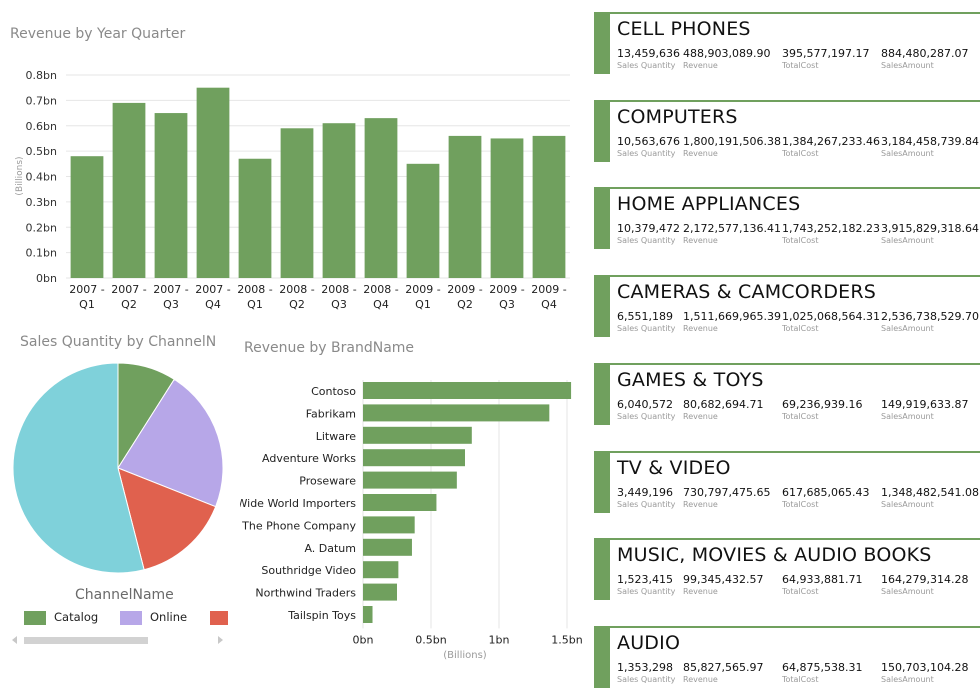  What do you see at coordinates (649, 642) in the screenshot?
I see `card-title: AUDIO` at bounding box center [649, 642].